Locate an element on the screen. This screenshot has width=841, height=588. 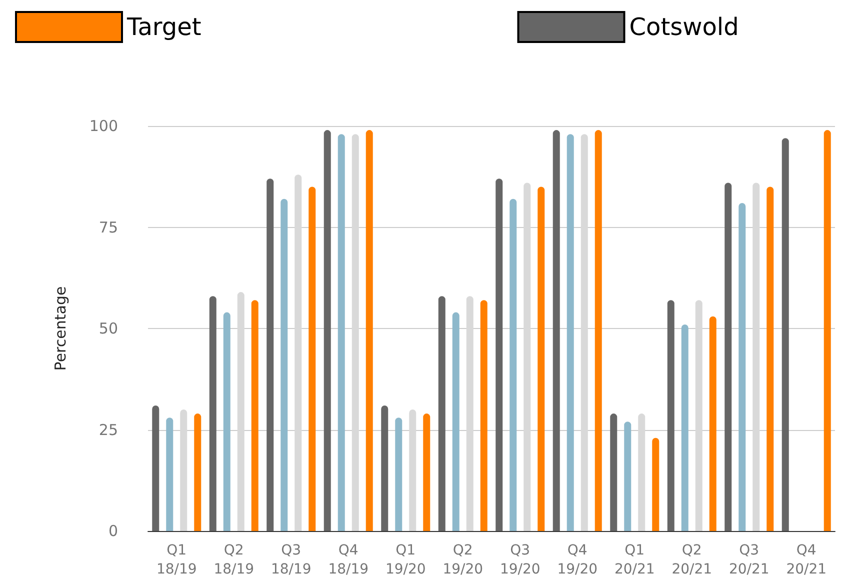
legend-label: Cotswold is located at coordinates (684, 27).